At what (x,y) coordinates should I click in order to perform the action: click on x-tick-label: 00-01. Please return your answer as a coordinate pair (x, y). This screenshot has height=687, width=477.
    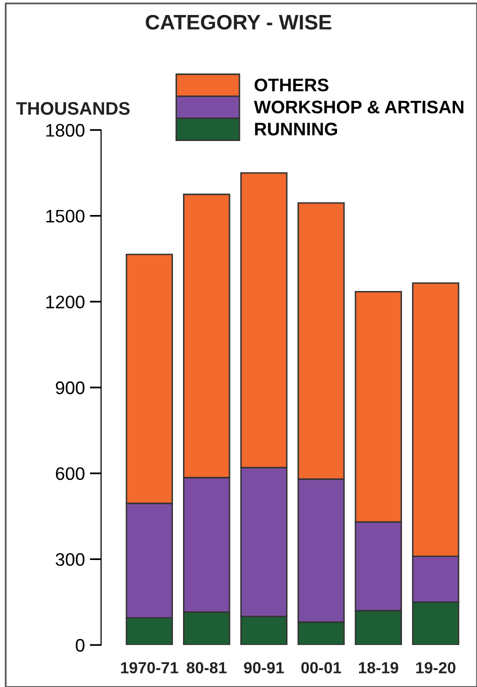
    Looking at the image, I should click on (321, 668).